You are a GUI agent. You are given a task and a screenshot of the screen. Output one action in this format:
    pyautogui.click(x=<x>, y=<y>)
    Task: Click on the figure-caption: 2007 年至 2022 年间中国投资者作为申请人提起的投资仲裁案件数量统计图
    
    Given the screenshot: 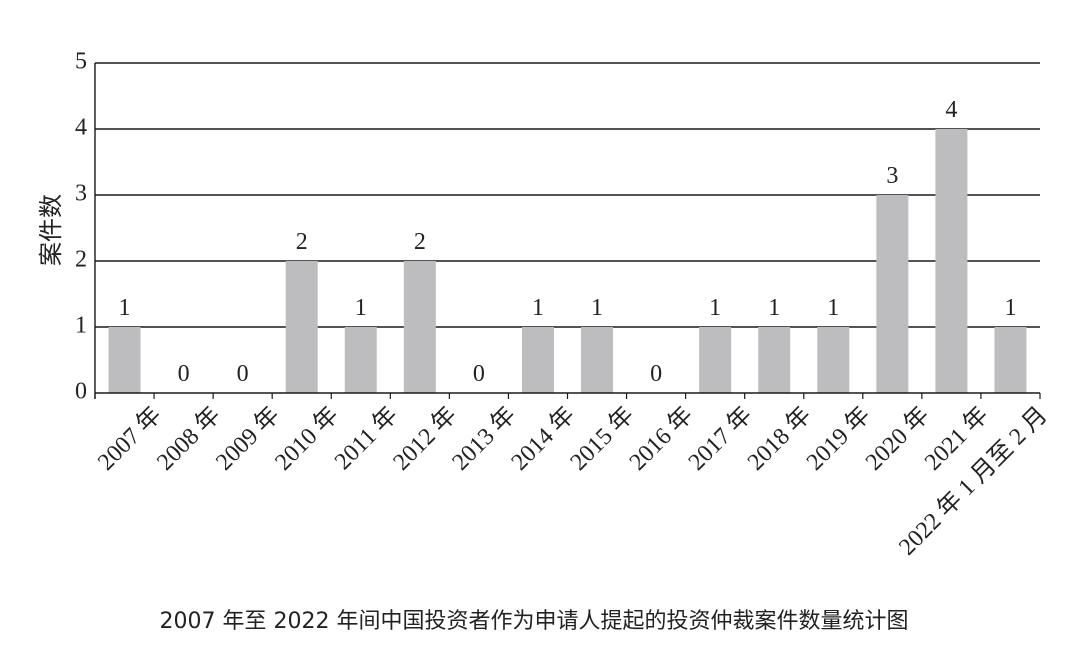 What is the action you would take?
    pyautogui.click(x=534, y=621)
    